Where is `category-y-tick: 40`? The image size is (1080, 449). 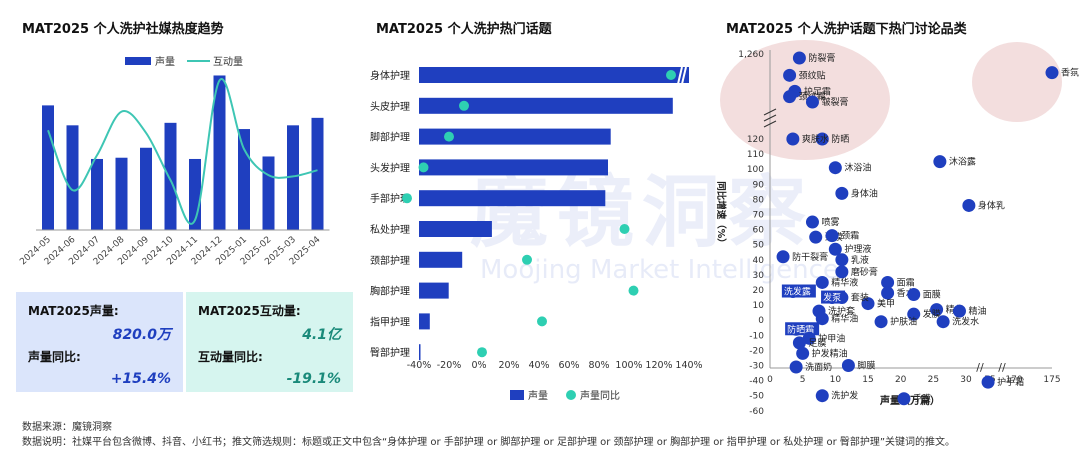 category-y-tick: 40 is located at coordinates (759, 261).